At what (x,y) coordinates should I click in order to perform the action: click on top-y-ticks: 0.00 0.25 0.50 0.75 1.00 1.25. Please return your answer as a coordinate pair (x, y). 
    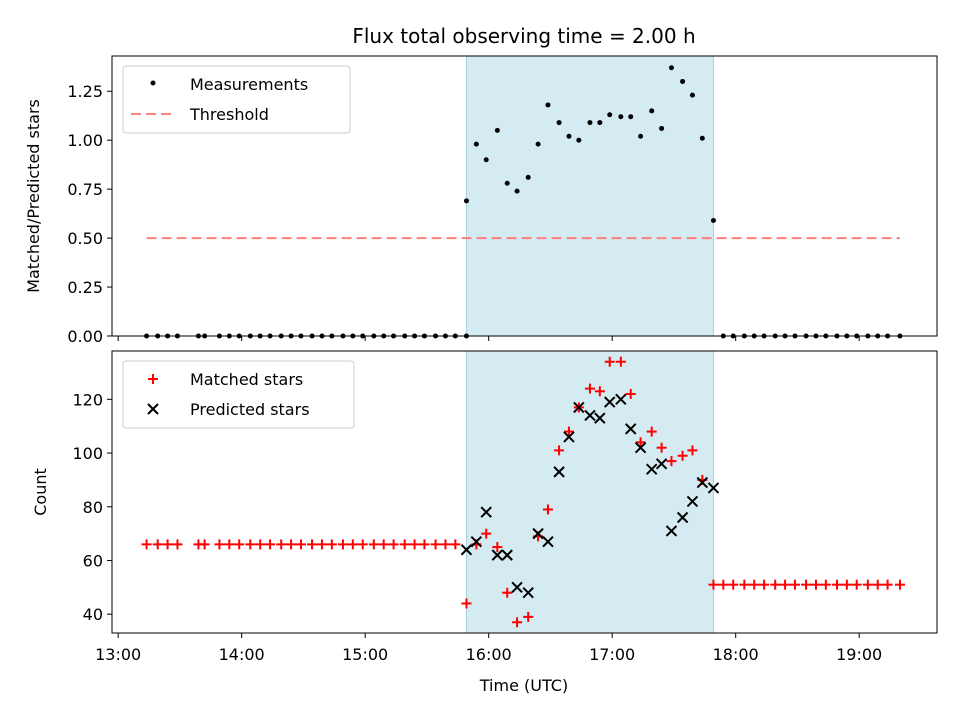
    Looking at the image, I should click on (89, 214).